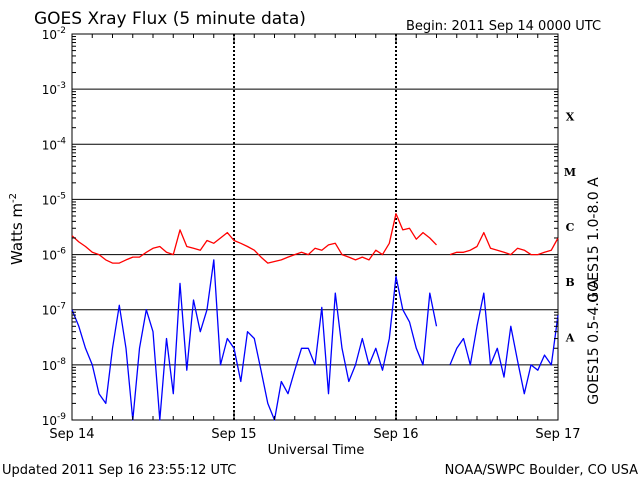  Describe the element at coordinates (569, 282) in the screenshot. I see `flare-class-label: B` at that location.